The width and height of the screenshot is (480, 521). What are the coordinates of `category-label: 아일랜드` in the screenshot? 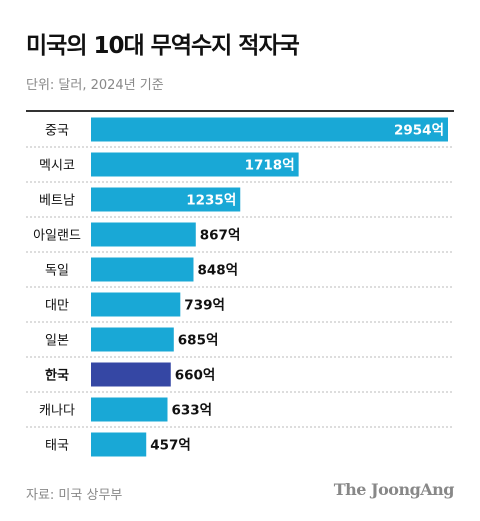 It's located at (57, 236).